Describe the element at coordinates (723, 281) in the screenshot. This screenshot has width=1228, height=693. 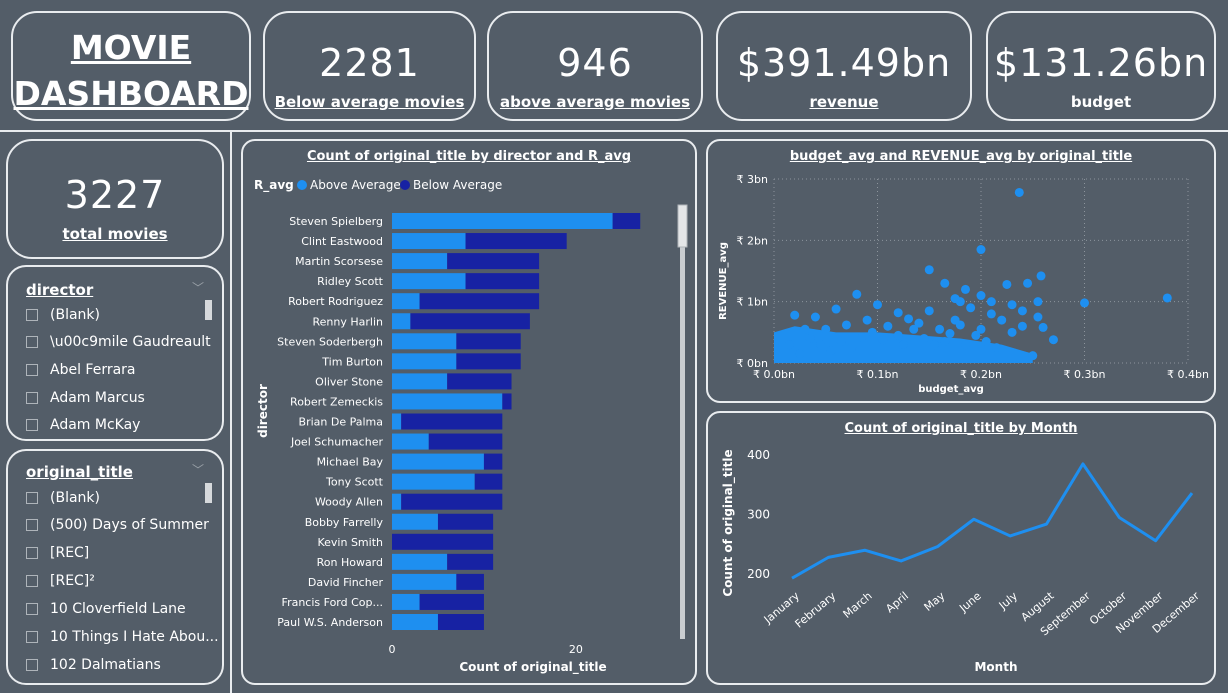
I see `scatter-y-axis-title: REVENUE_avg` at that location.